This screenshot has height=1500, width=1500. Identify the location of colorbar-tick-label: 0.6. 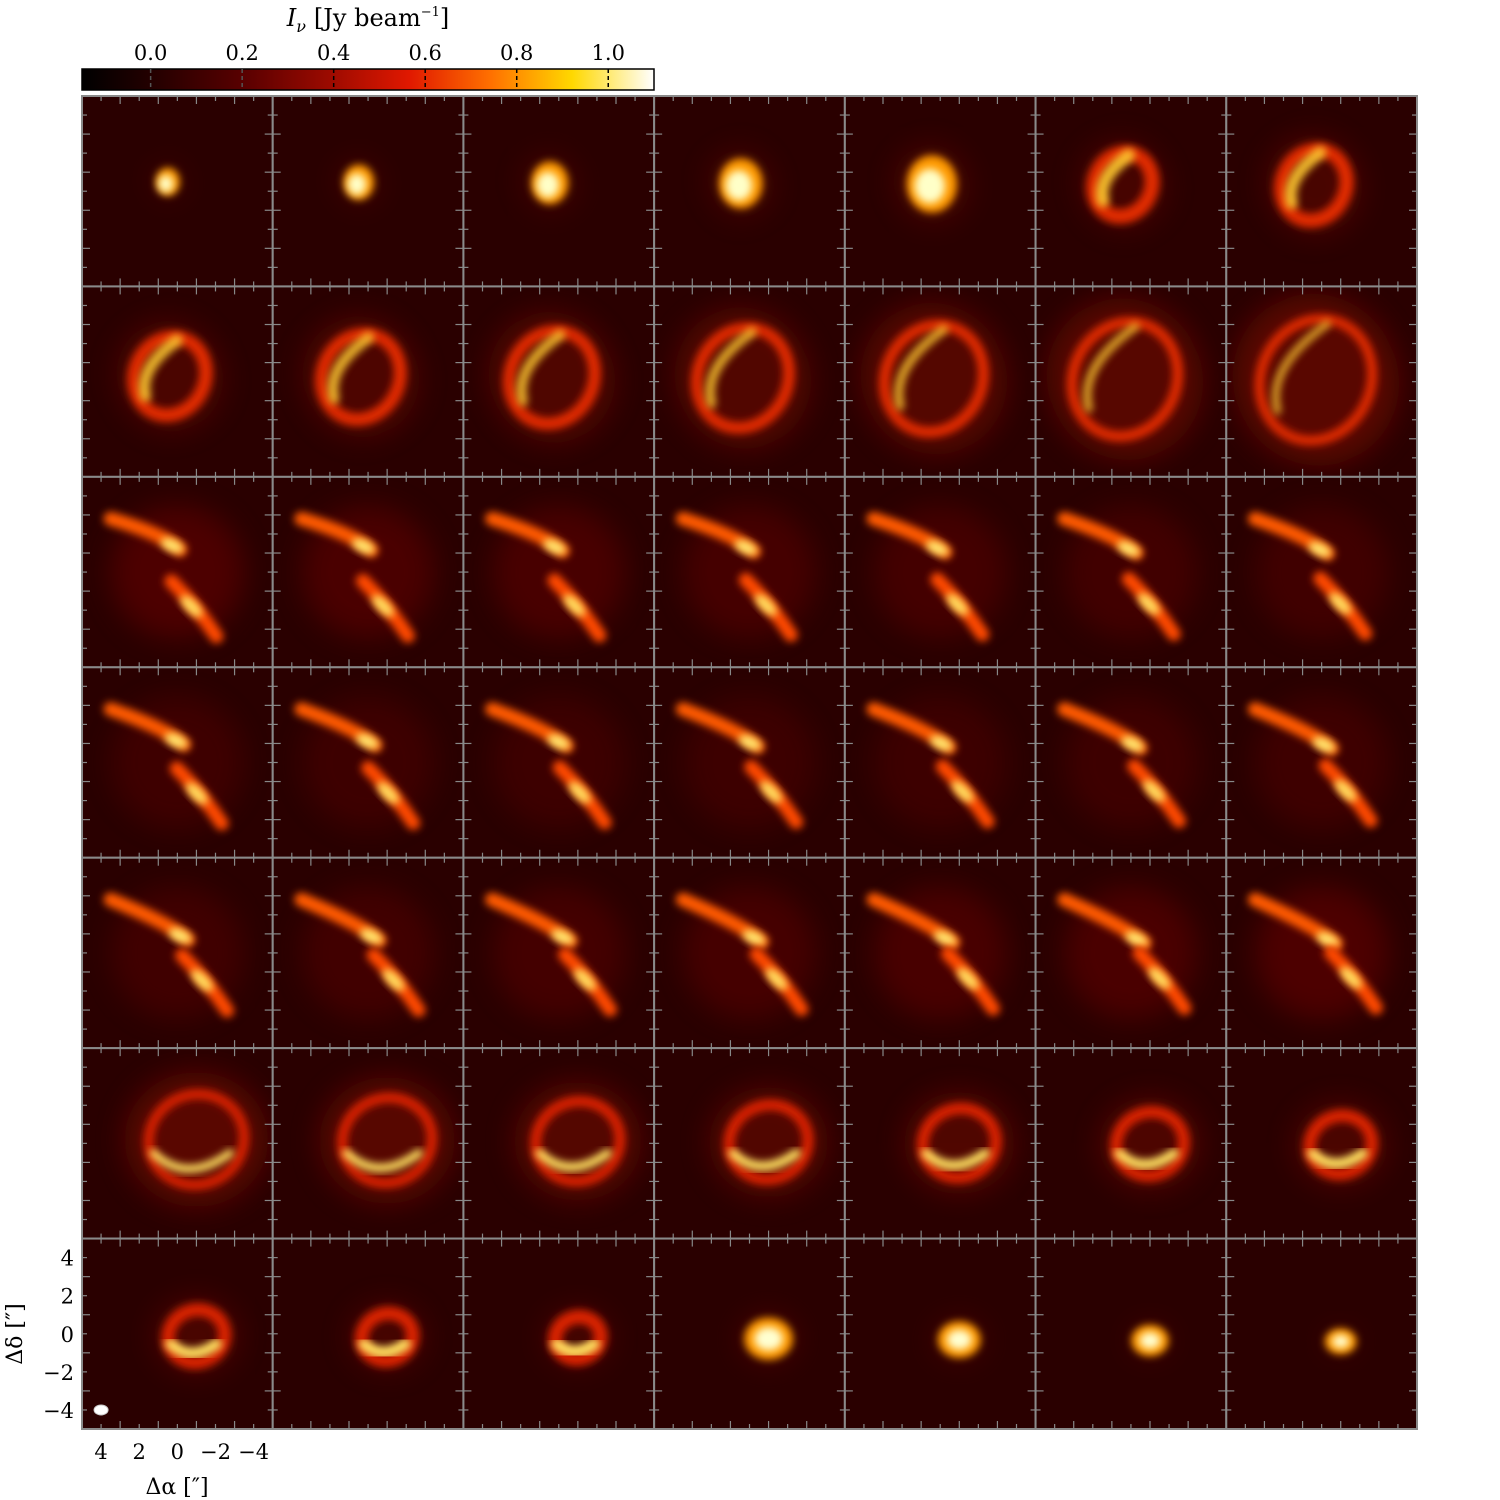
(424, 53).